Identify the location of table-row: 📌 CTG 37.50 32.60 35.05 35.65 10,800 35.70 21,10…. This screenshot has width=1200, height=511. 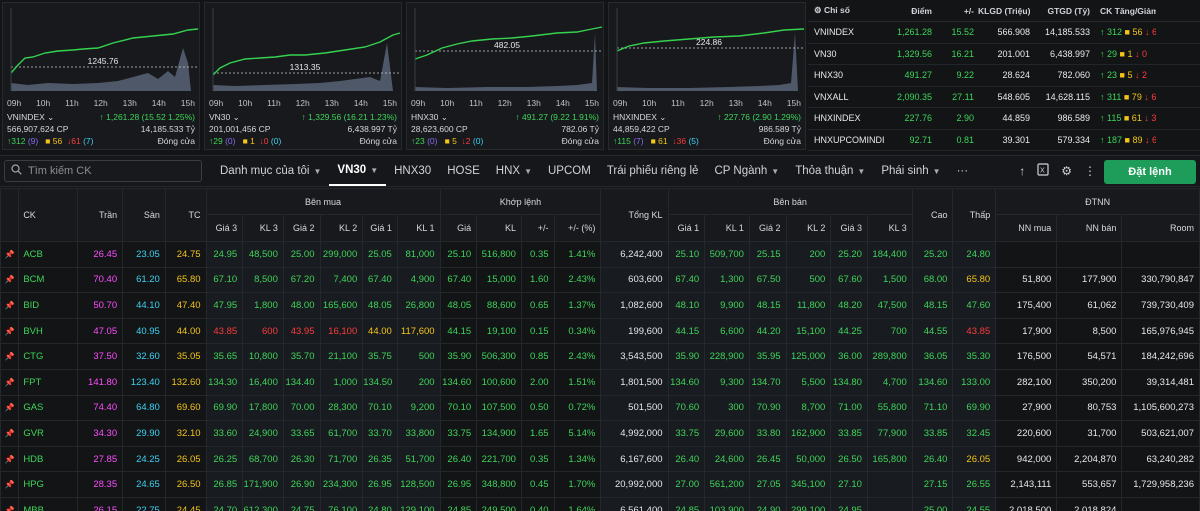
(600, 356).